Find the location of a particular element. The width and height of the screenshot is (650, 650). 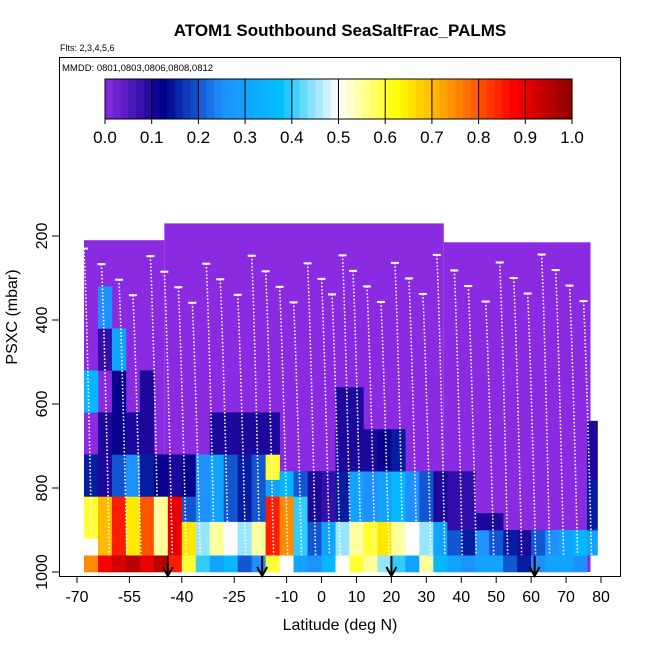

colorbar: 0.0 0.1 0.2 0.3 0.4 0.5 0.6 0.7 0.8 0.9 1.0 is located at coordinates (338, 112).